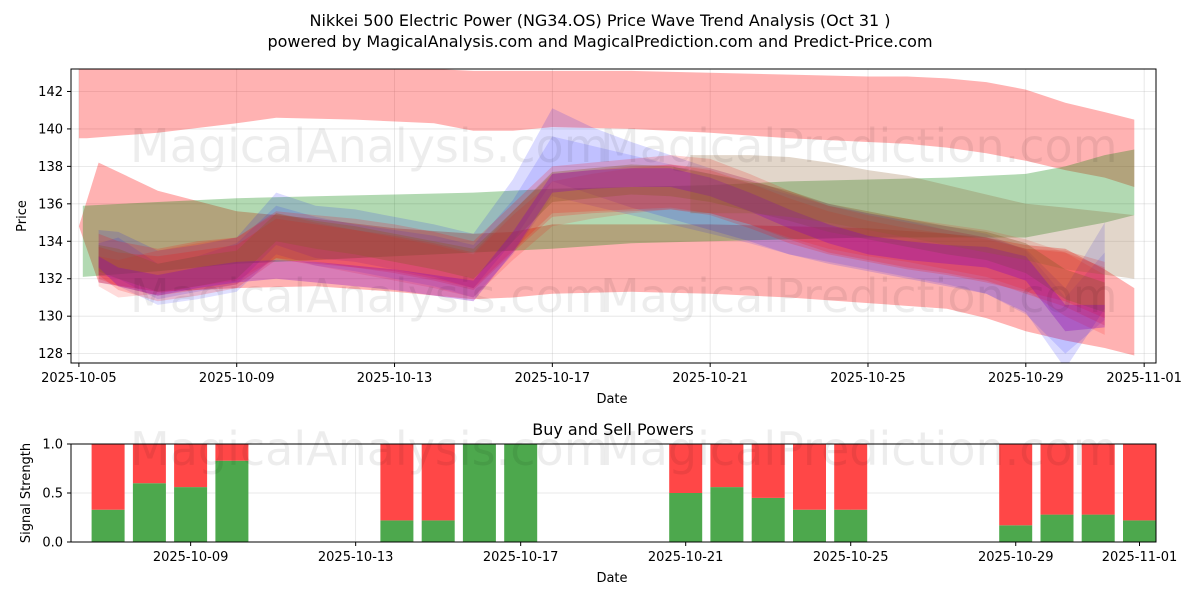 The width and height of the screenshot is (1200, 604). What do you see at coordinates (50, 129) in the screenshot?
I see `price-y-tick-label: 140` at bounding box center [50, 129].